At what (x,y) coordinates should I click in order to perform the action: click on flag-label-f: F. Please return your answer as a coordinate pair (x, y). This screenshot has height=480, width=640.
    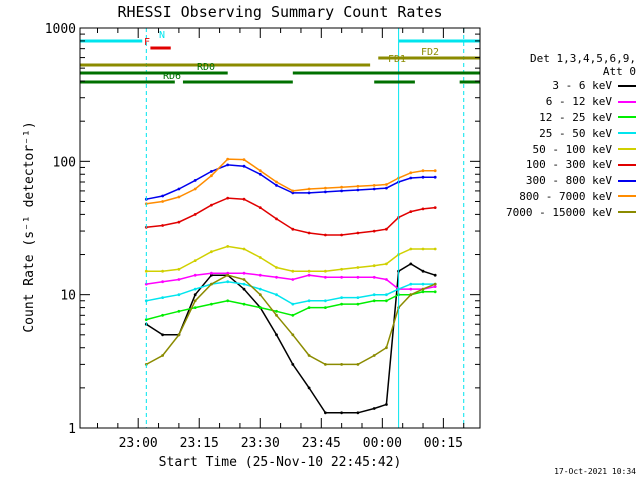
    Looking at the image, I should click on (147, 42).